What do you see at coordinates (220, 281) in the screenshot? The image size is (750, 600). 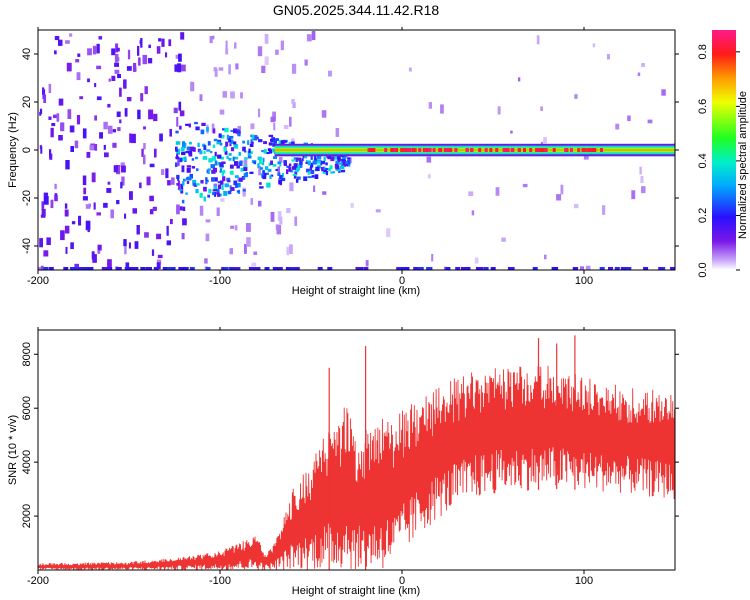 I see `x-tick-label: -100` at bounding box center [220, 281].